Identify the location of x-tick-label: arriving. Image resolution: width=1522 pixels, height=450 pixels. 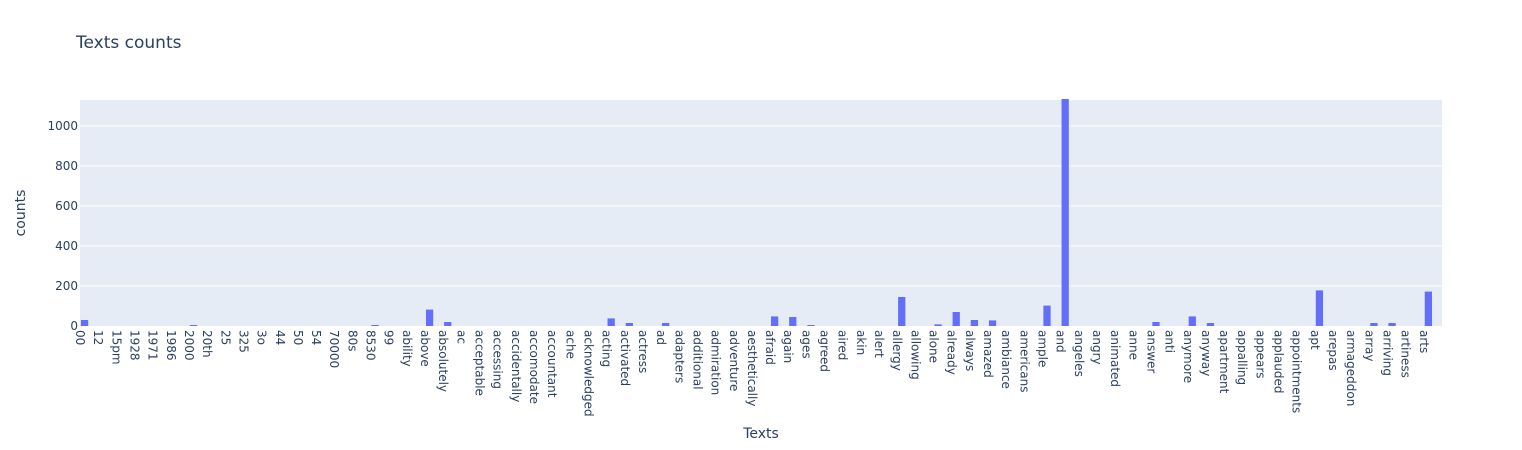
(1388, 353).